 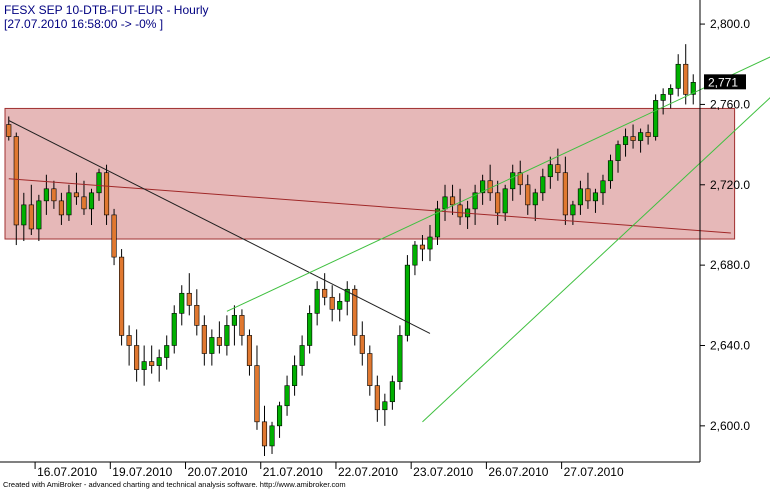 What do you see at coordinates (730, 265) in the screenshot?
I see `y-tick-label: 2,680.0` at bounding box center [730, 265].